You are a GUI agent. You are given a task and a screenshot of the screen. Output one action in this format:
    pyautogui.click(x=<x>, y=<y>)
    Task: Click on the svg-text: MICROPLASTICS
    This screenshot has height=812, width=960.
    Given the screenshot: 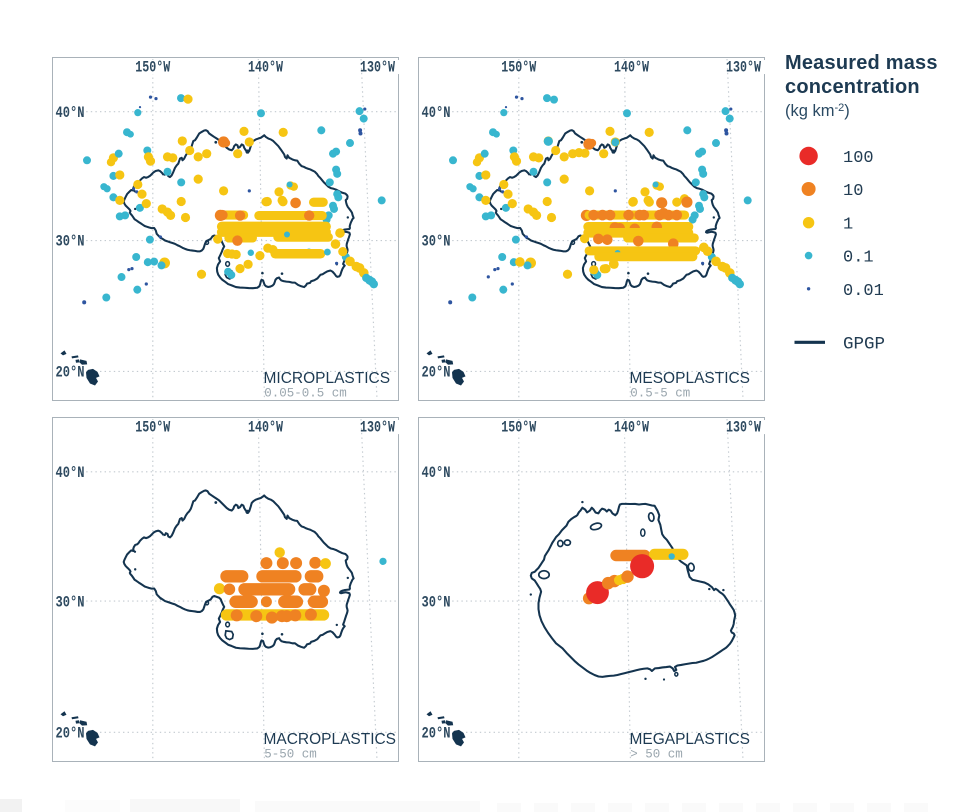 What is the action you would take?
    pyautogui.click(x=327, y=378)
    